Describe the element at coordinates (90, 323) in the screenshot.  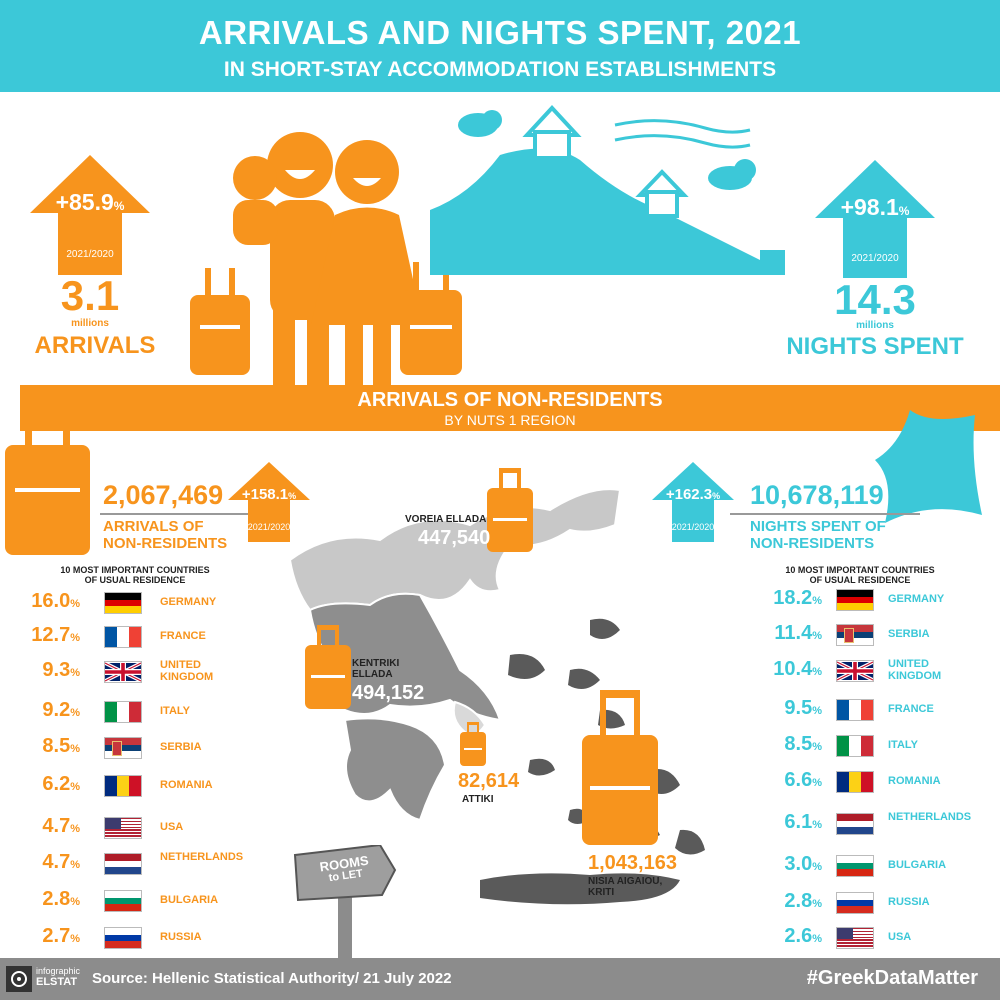
I see `arrivals-unit: millions` at that location.